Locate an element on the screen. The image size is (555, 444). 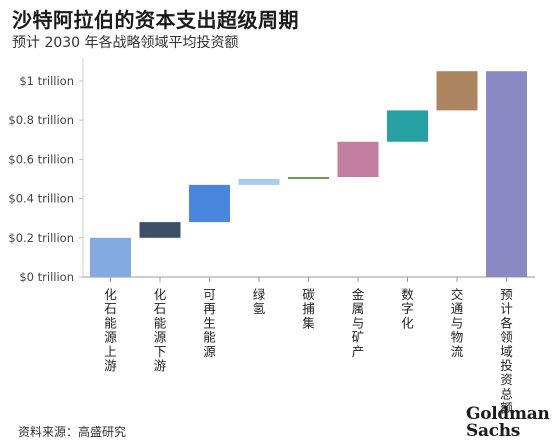
x-tick-label-char: 投 is located at coordinates (506, 365).